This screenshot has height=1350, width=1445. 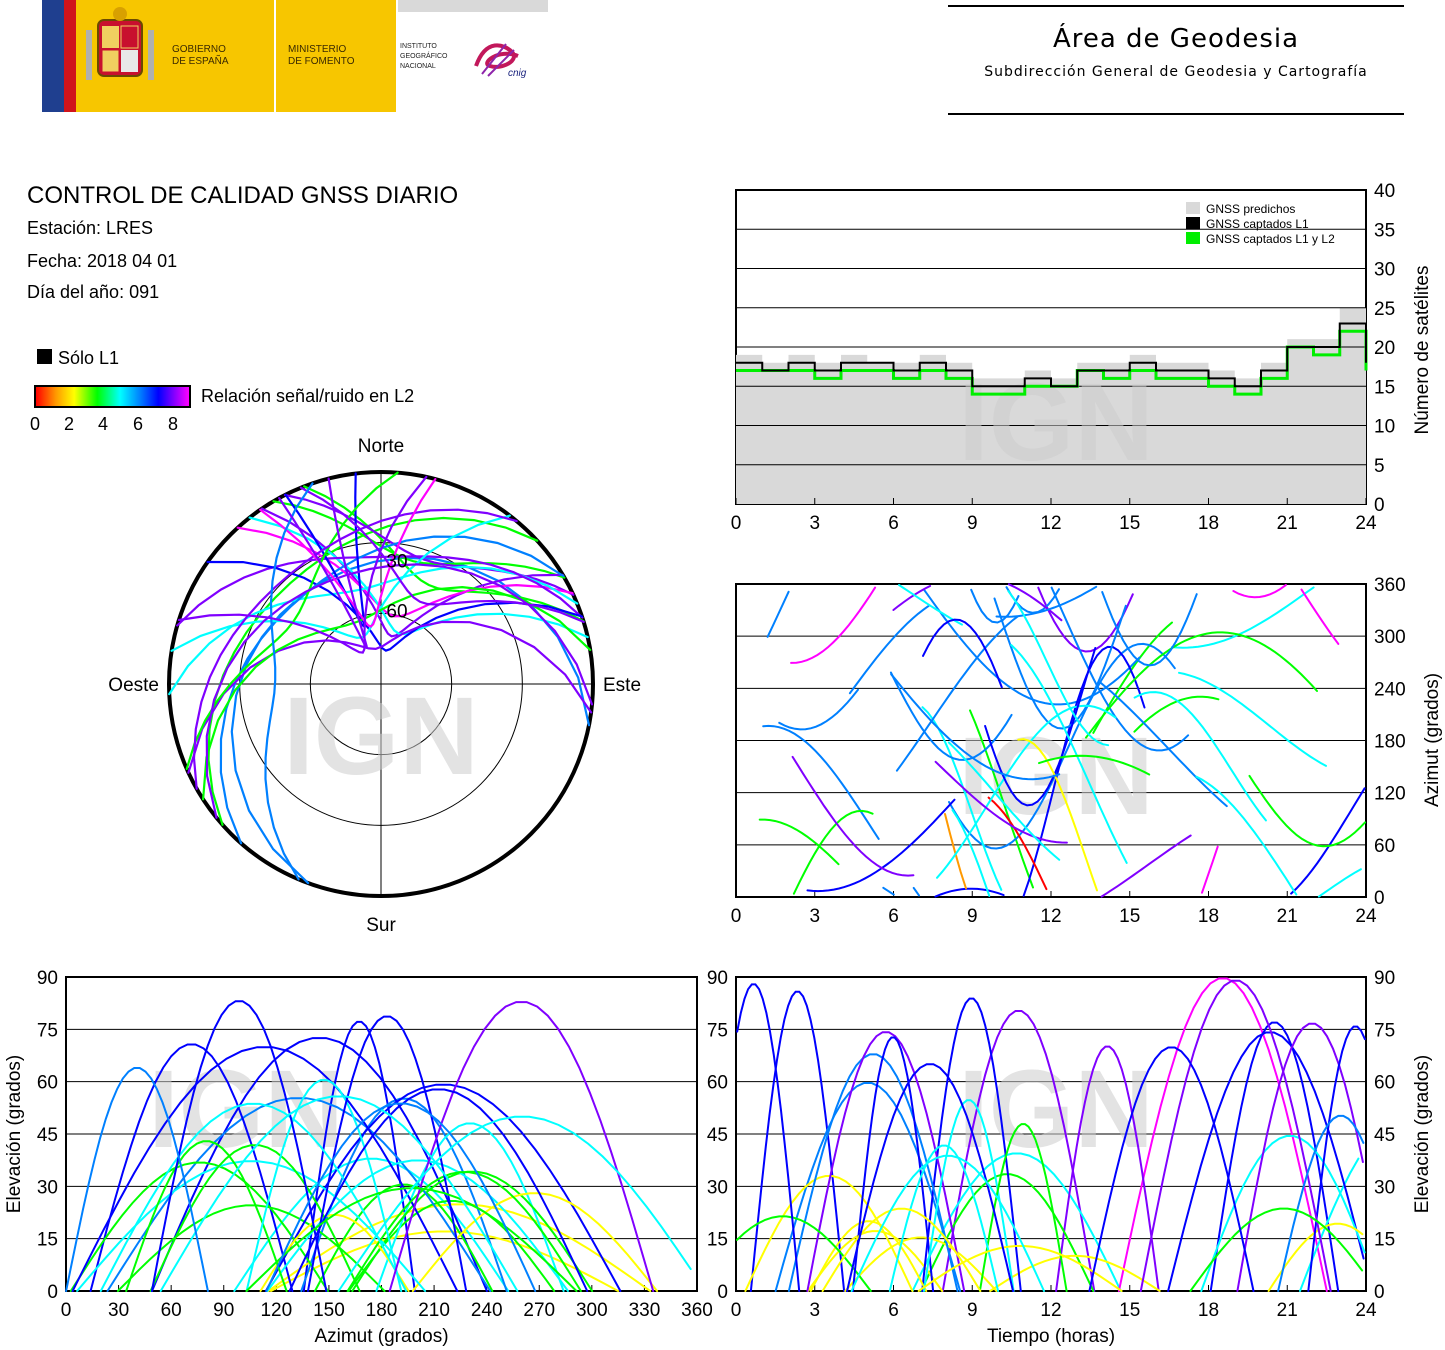 I want to click on azimuth-time-ytick-label: 120, so click(x=1390, y=794).